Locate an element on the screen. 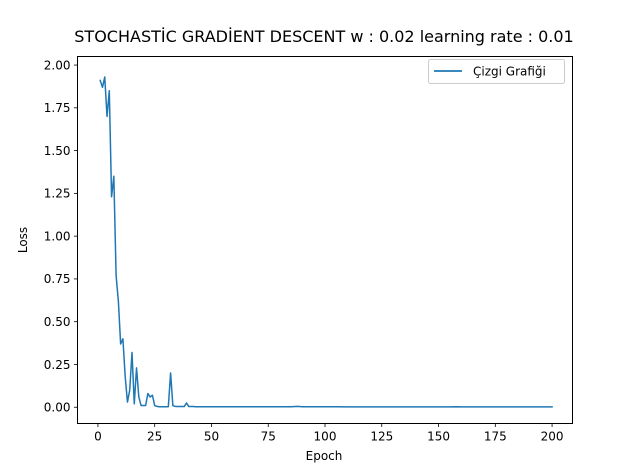 This screenshot has width=618, height=469. x-tick-label: 50 is located at coordinates (211, 437).